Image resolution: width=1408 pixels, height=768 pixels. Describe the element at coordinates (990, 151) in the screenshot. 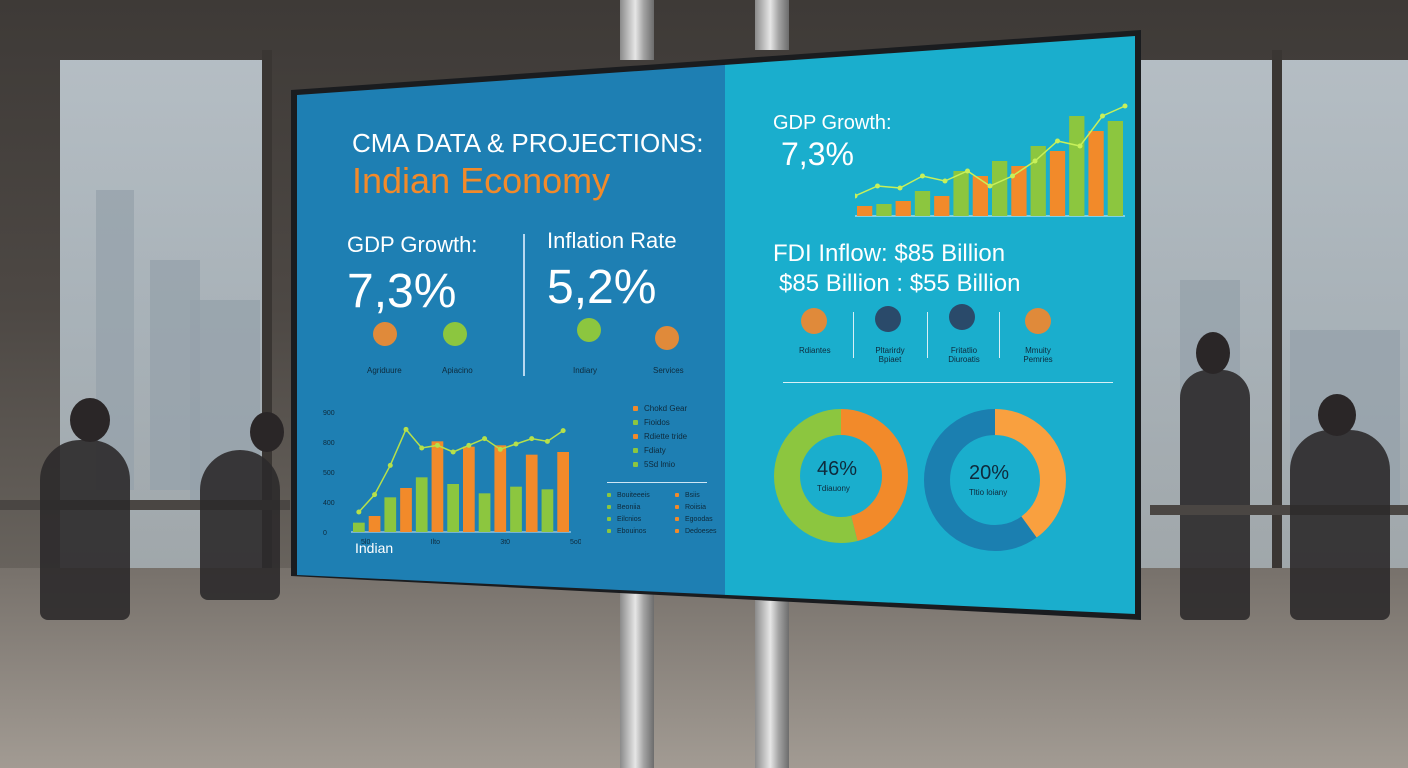

I see `trend-line` at that location.